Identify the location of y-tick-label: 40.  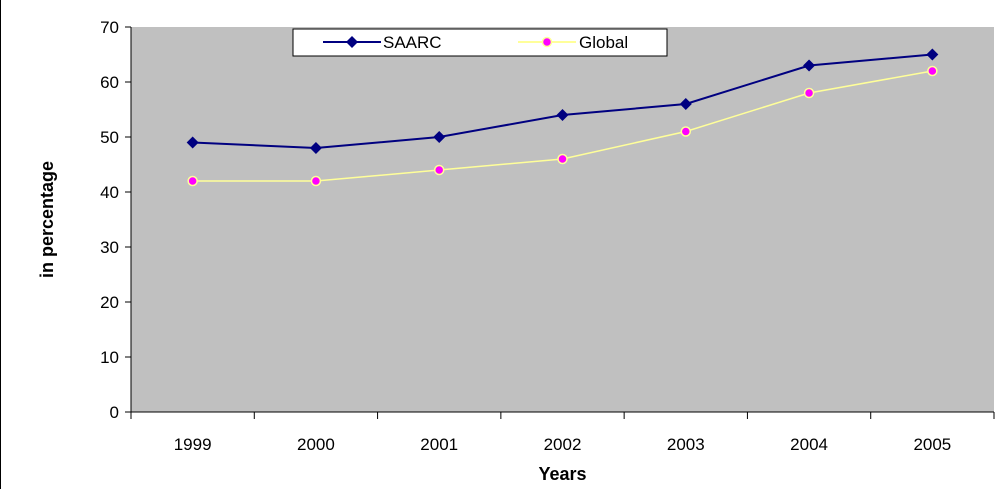
(109, 192).